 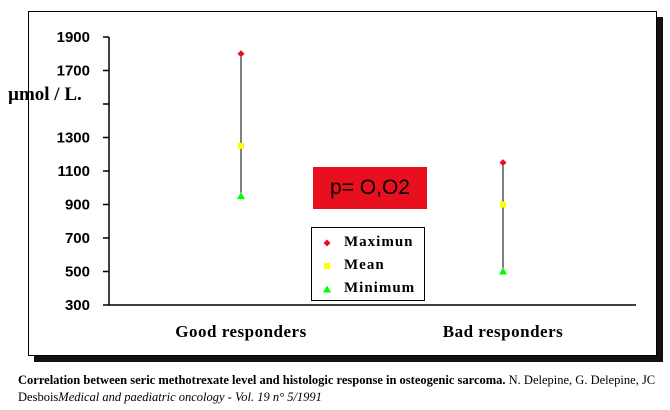 What do you see at coordinates (73, 171) in the screenshot?
I see `y-tick-label: 1100` at bounding box center [73, 171].